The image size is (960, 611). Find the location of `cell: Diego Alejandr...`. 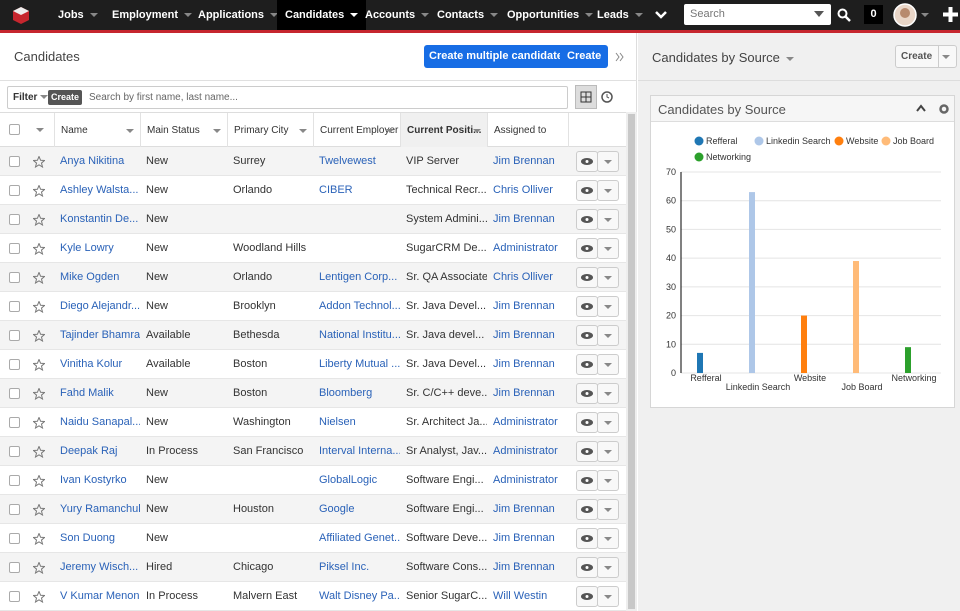

cell: Diego Alejandr... is located at coordinates (100, 306).